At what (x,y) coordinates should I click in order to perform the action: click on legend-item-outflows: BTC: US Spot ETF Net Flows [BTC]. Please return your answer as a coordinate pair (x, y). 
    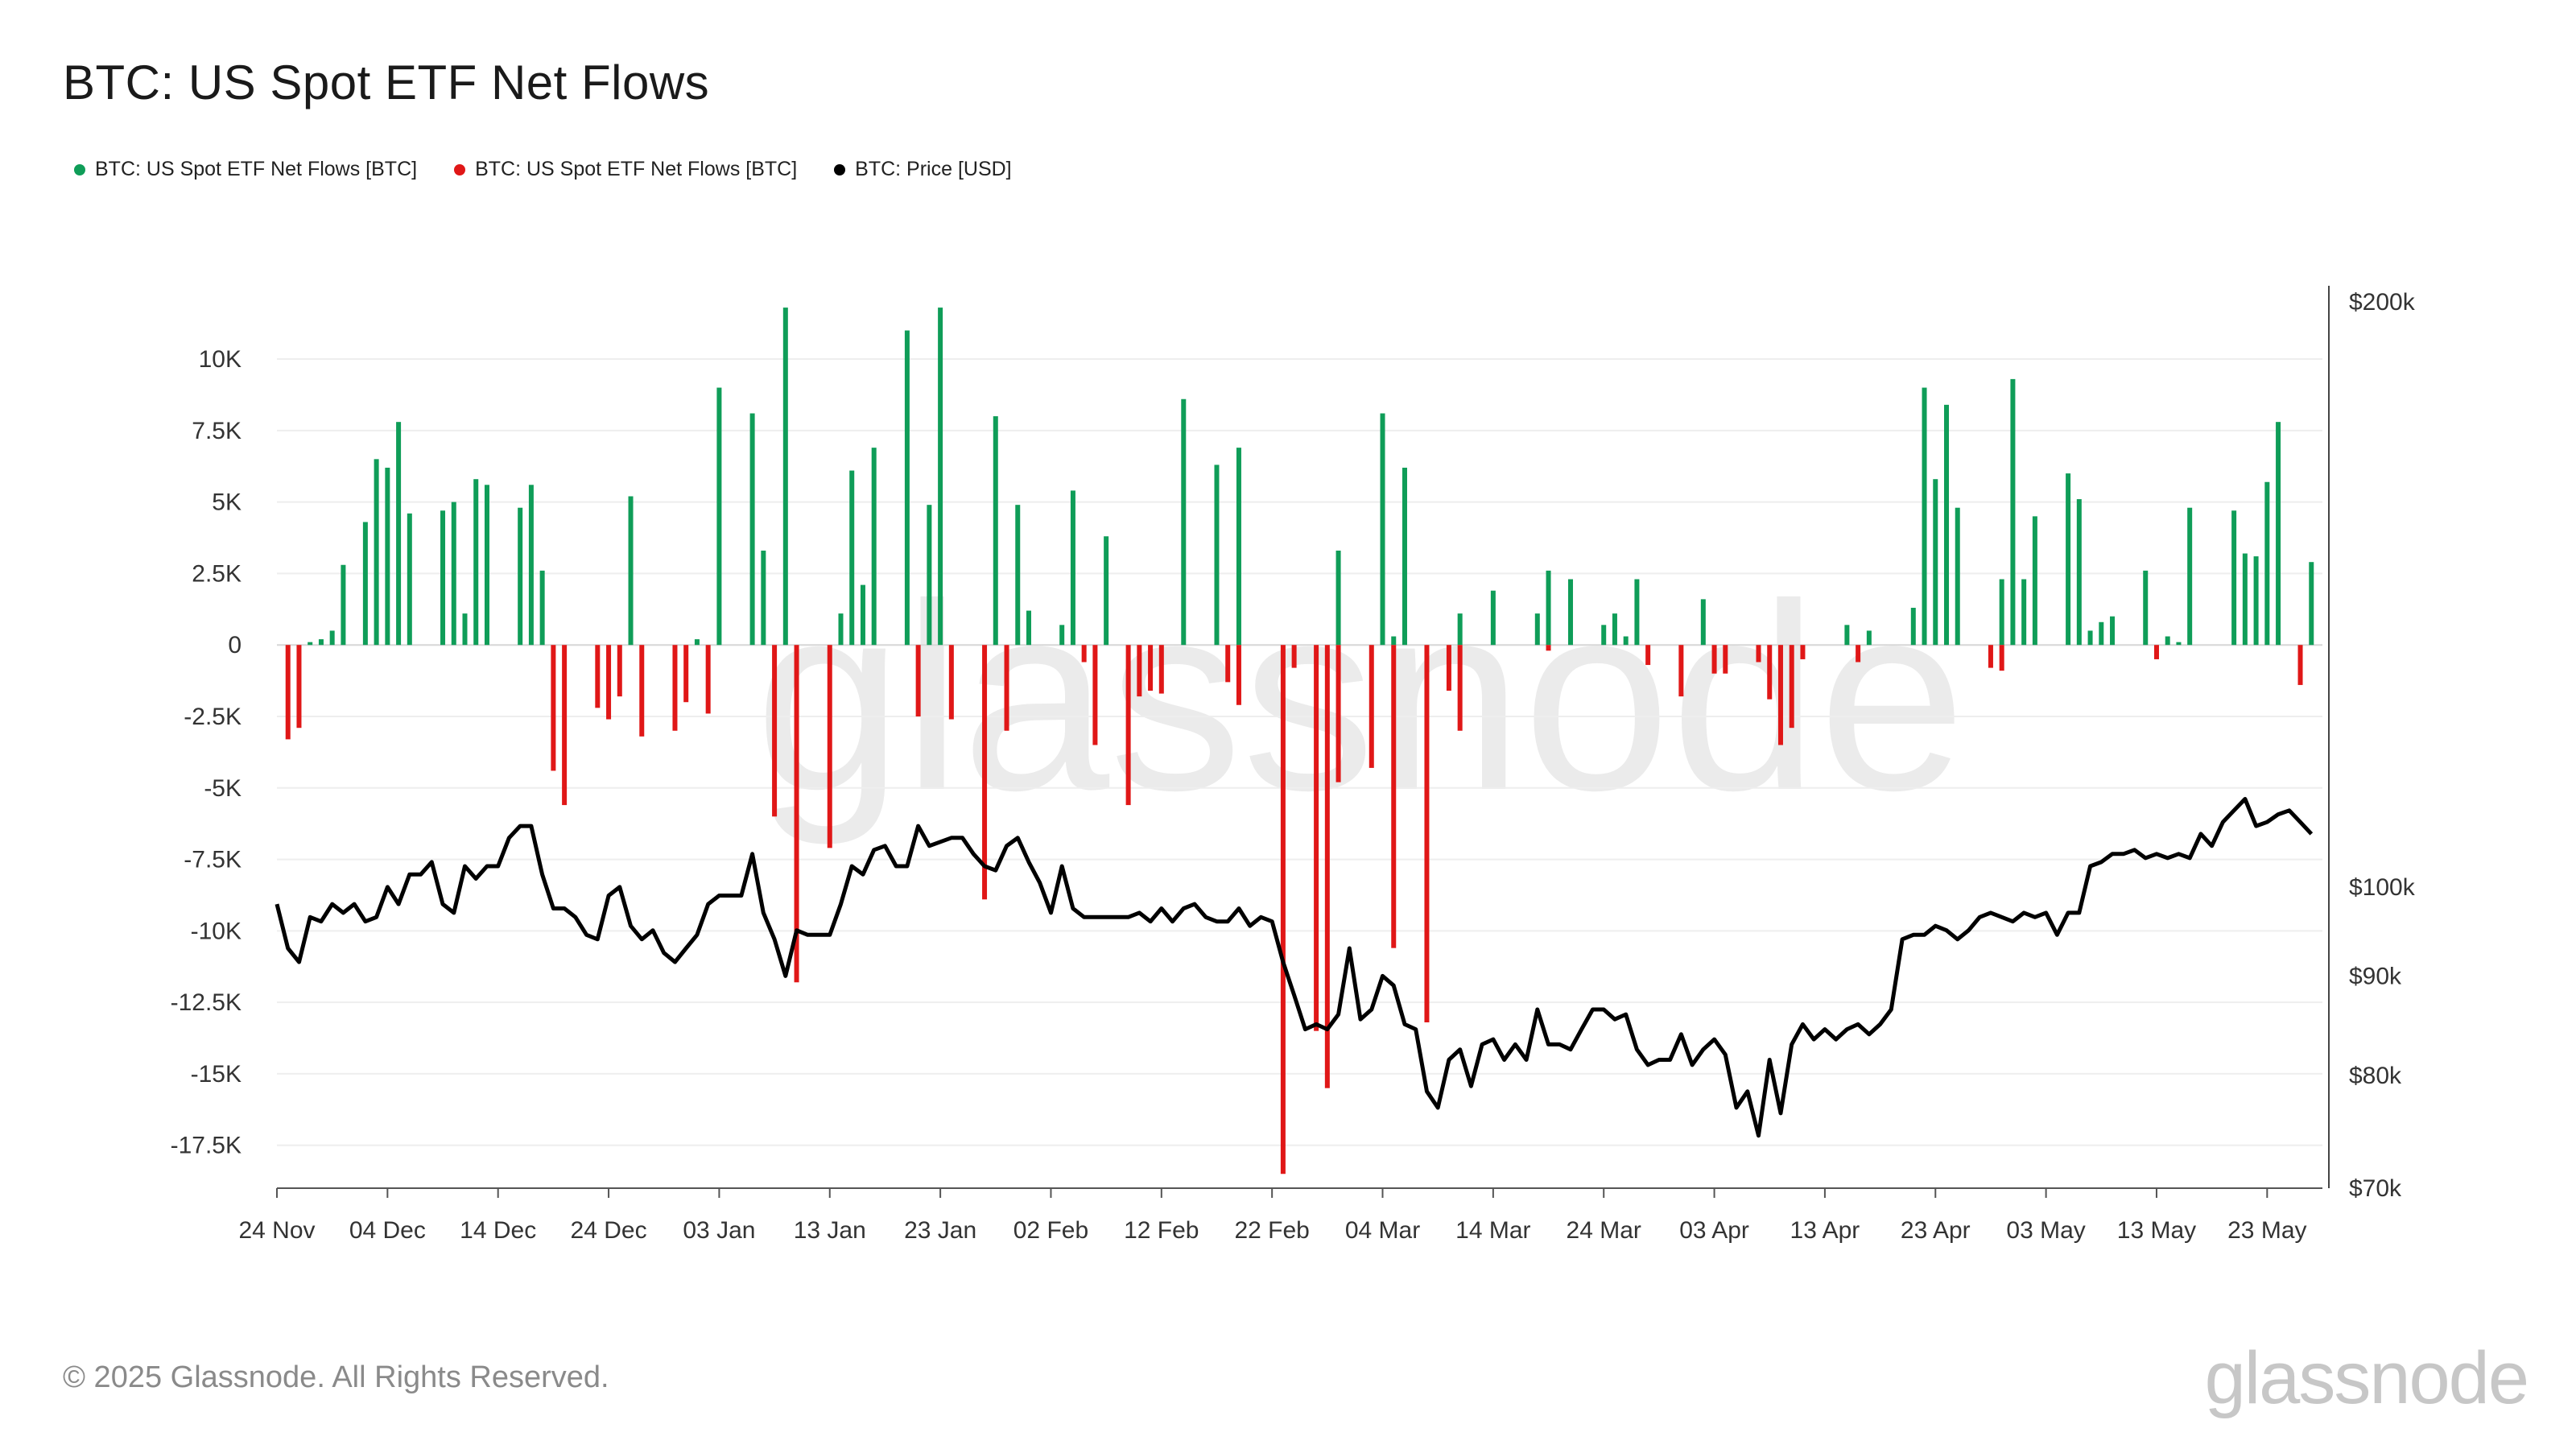
    Looking at the image, I should click on (625, 169).